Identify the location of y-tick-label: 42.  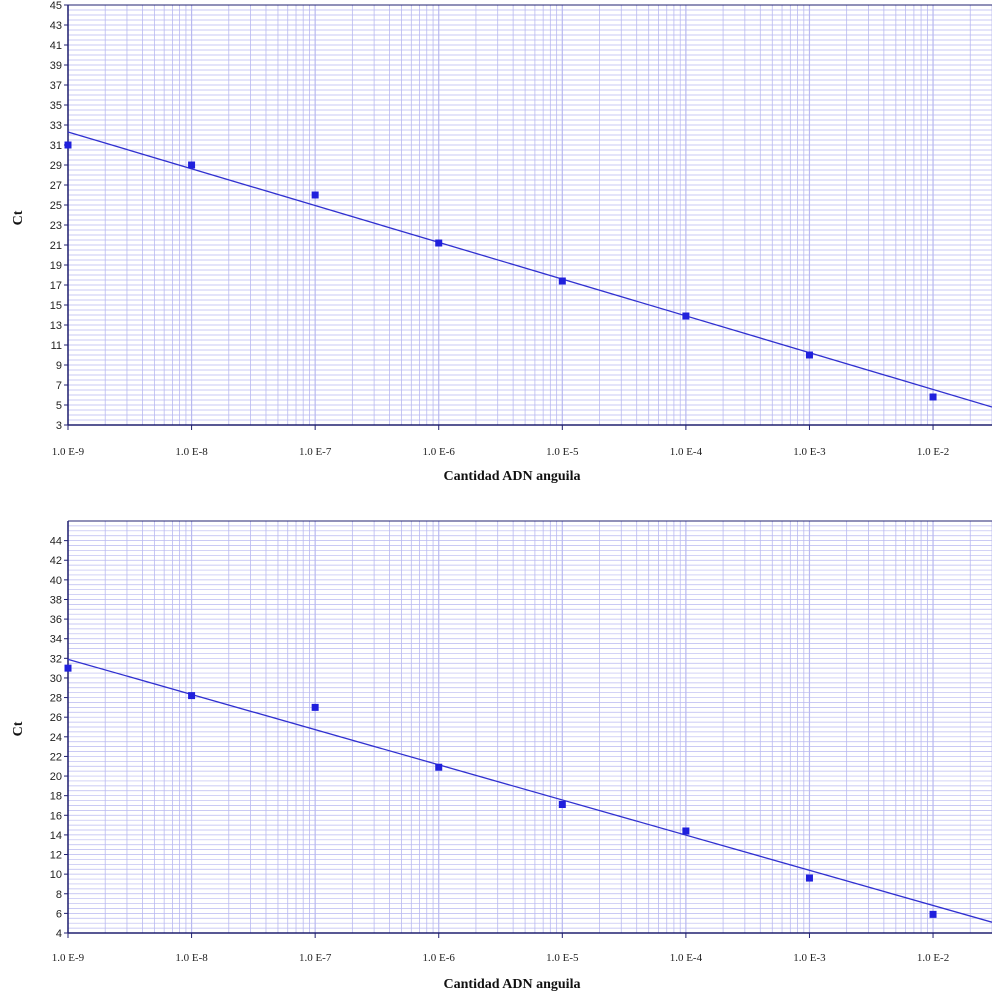
(56, 561).